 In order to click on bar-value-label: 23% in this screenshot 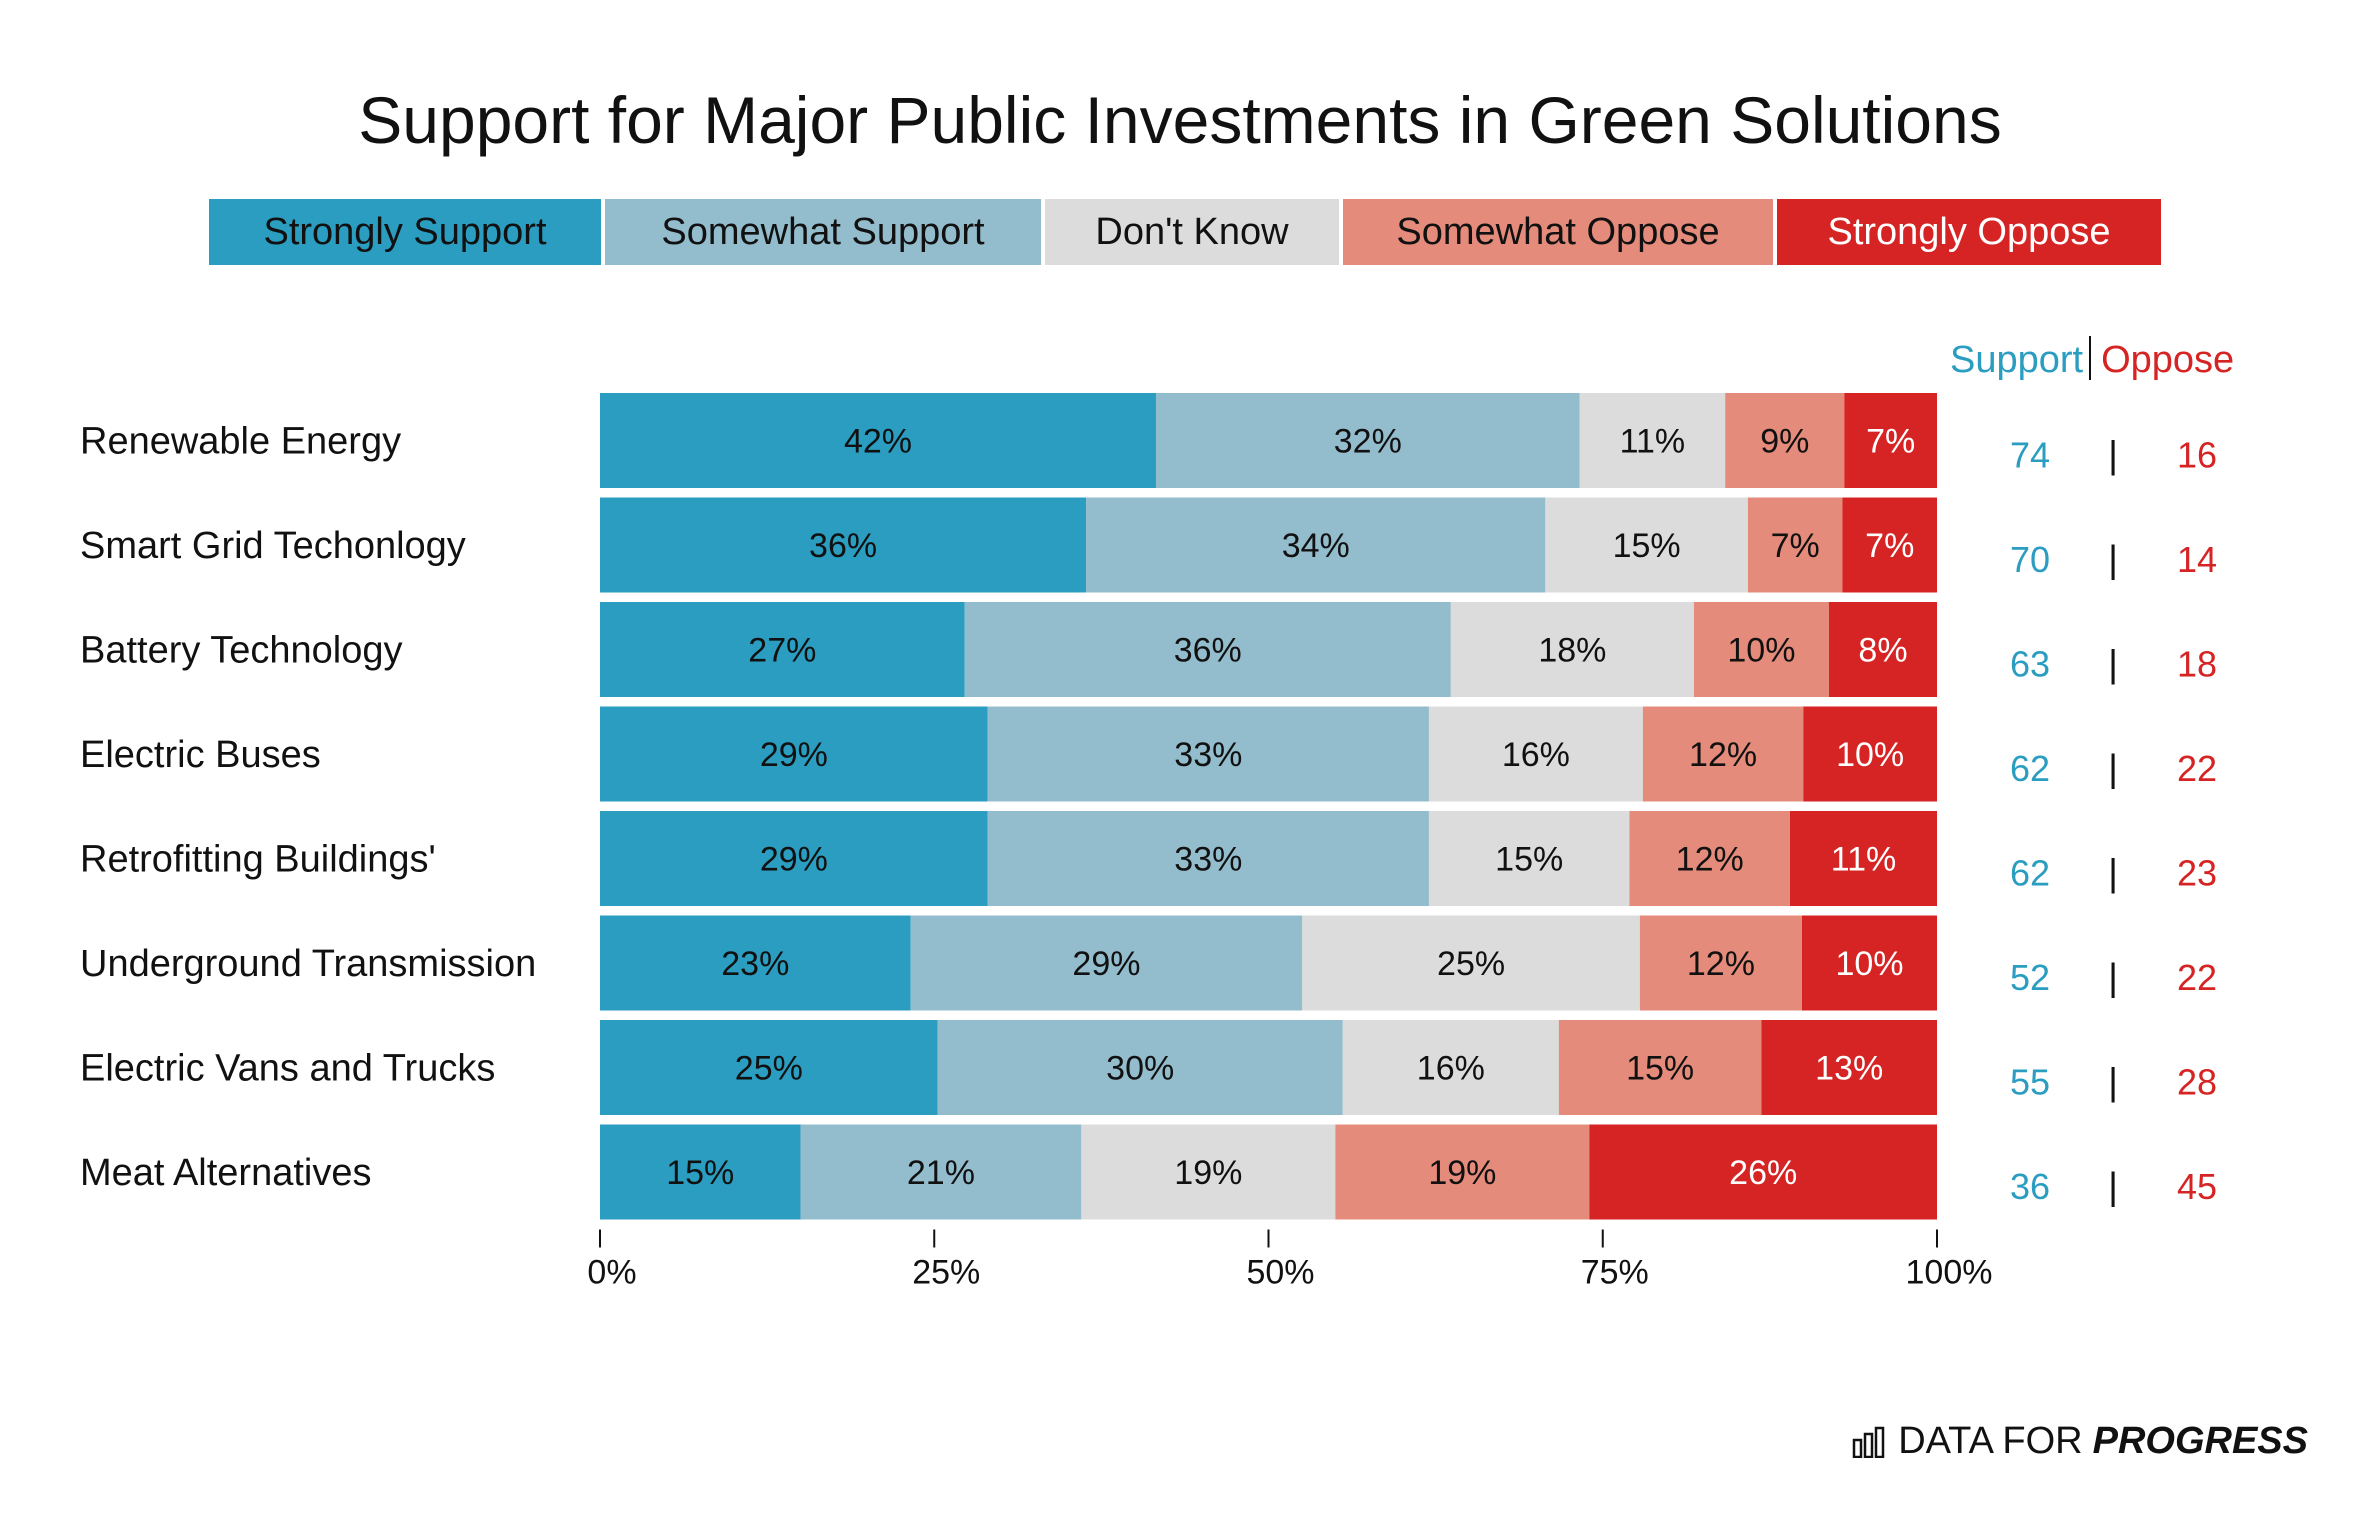, I will do `click(755, 964)`.